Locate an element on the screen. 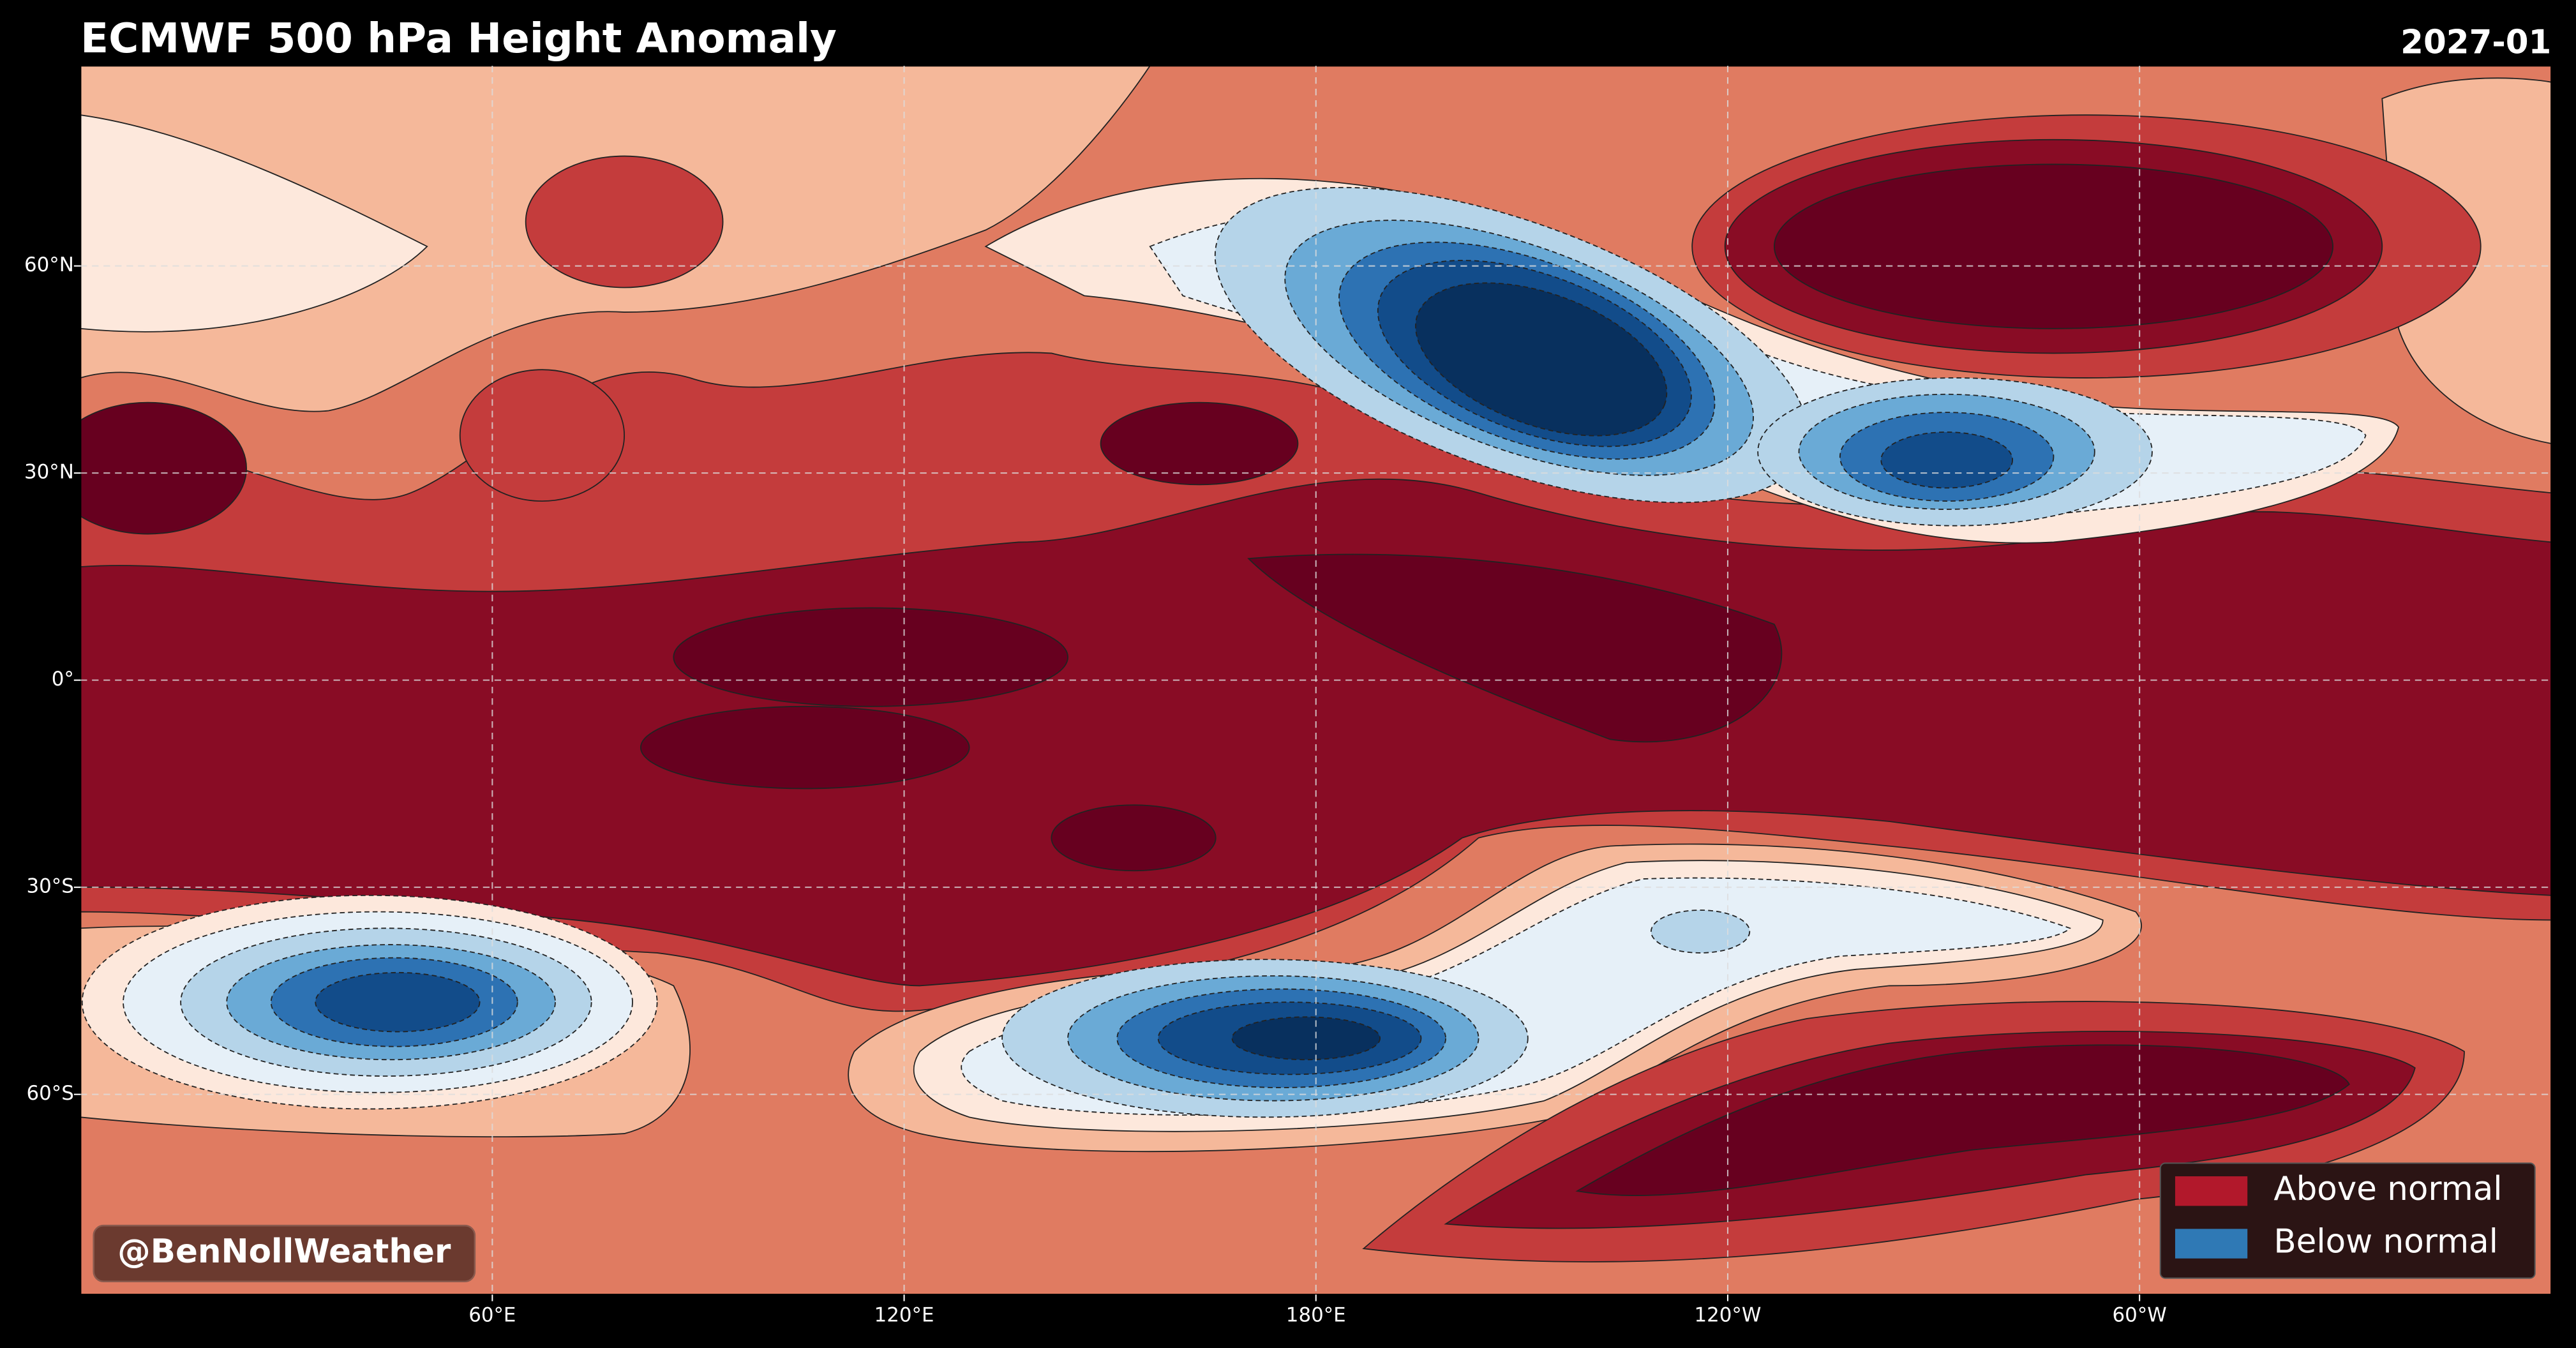  y-tick-label: 30°N is located at coordinates (49, 472).